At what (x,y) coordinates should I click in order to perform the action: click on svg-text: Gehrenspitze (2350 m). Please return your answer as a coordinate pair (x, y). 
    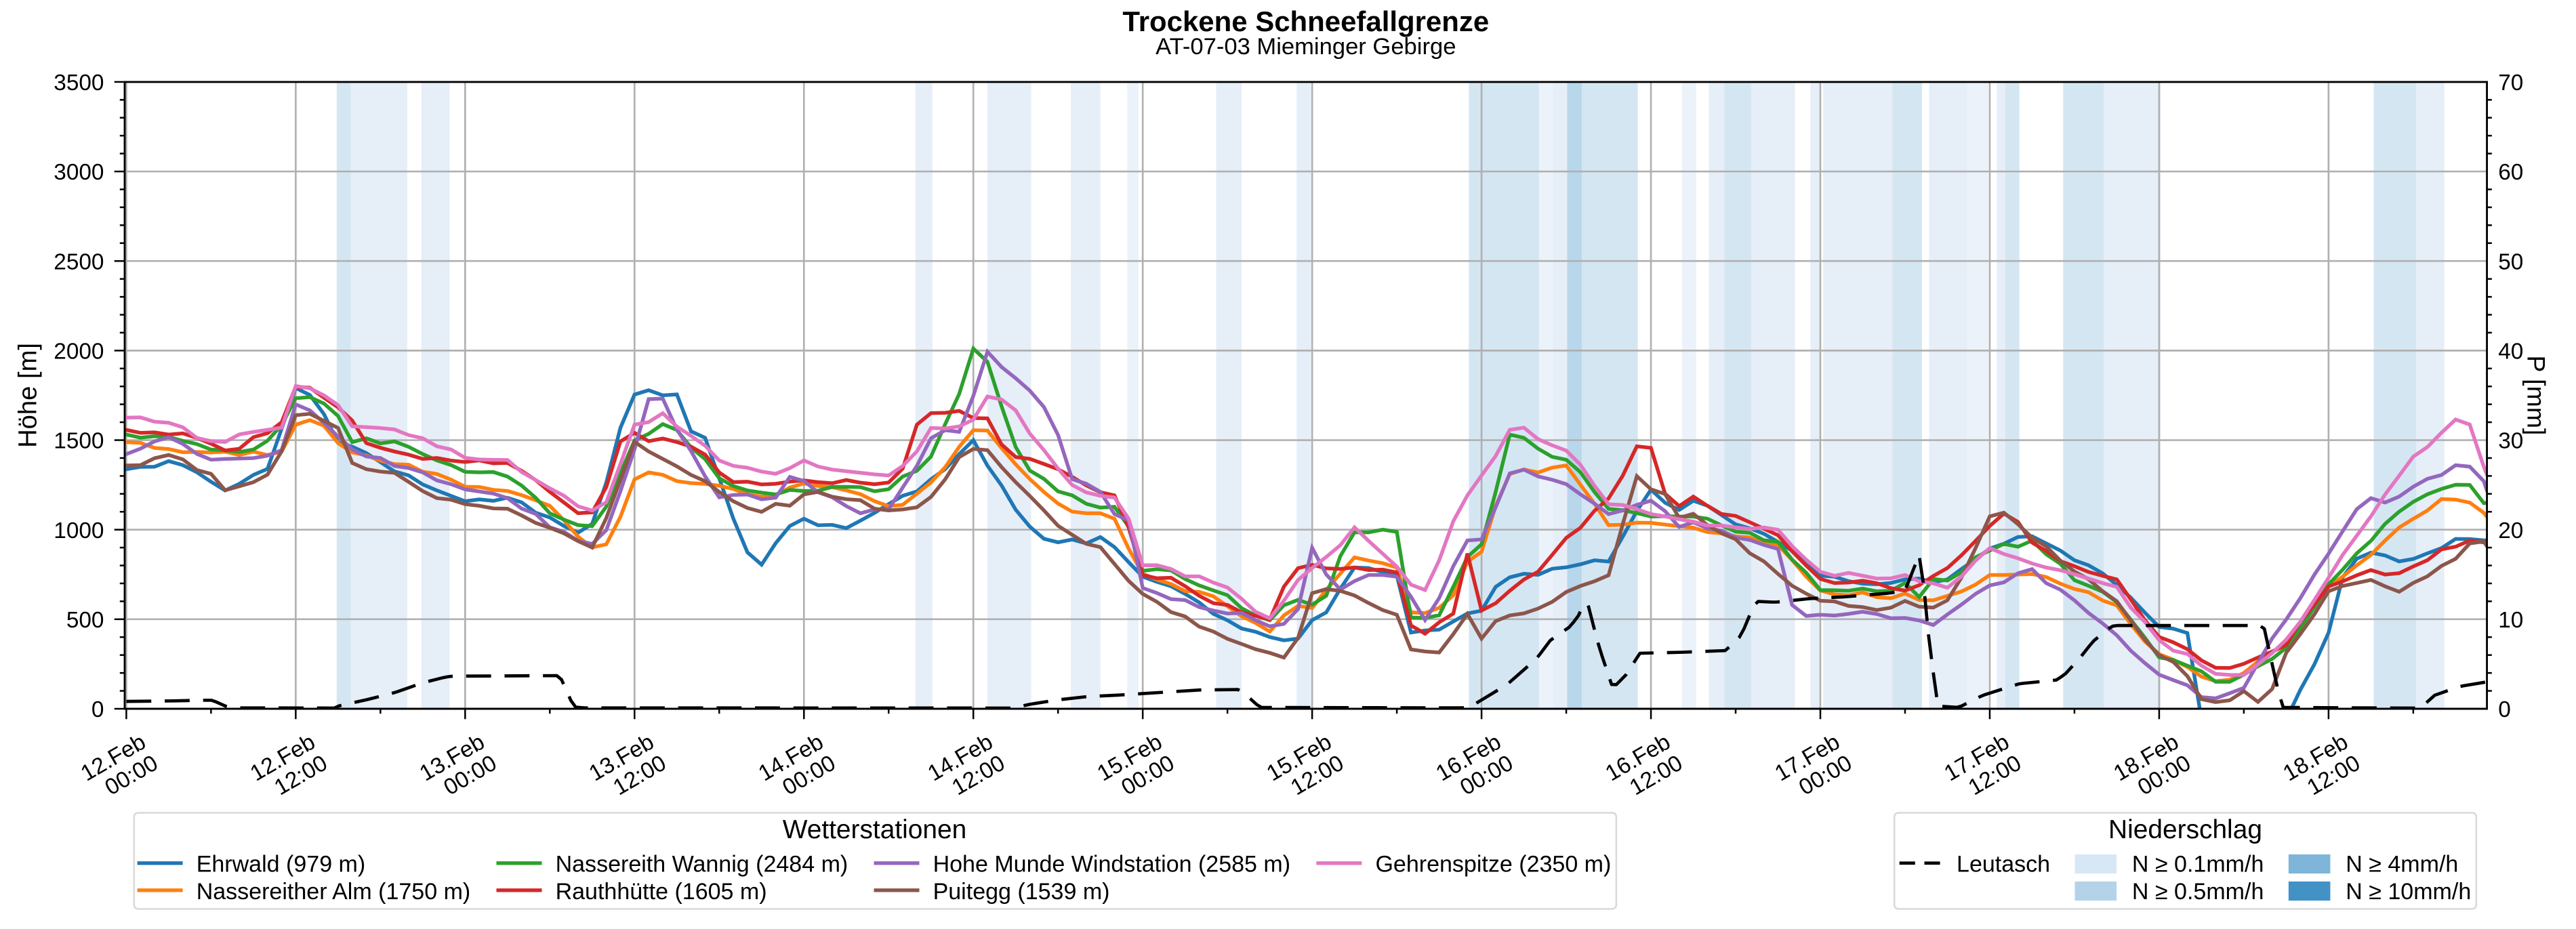
    Looking at the image, I should click on (1493, 865).